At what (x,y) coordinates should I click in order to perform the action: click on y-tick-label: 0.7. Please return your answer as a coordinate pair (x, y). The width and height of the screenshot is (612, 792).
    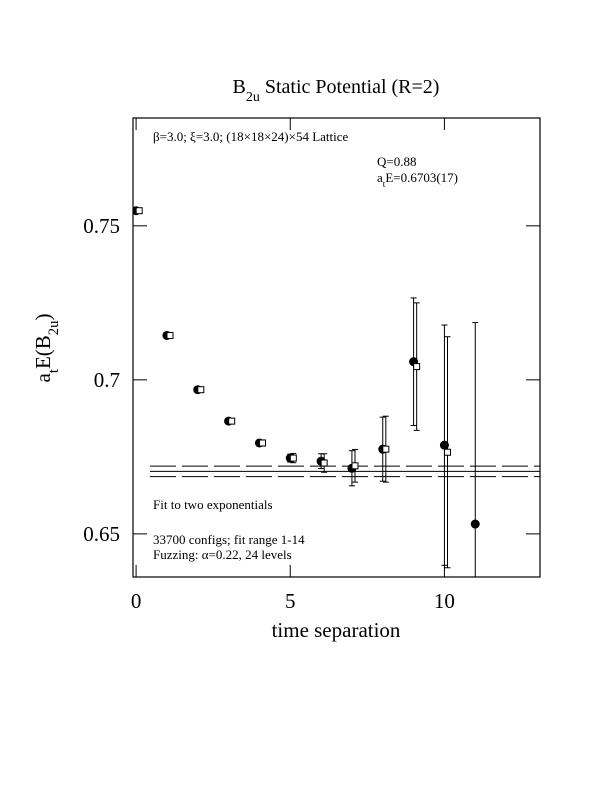
    Looking at the image, I should click on (107, 380).